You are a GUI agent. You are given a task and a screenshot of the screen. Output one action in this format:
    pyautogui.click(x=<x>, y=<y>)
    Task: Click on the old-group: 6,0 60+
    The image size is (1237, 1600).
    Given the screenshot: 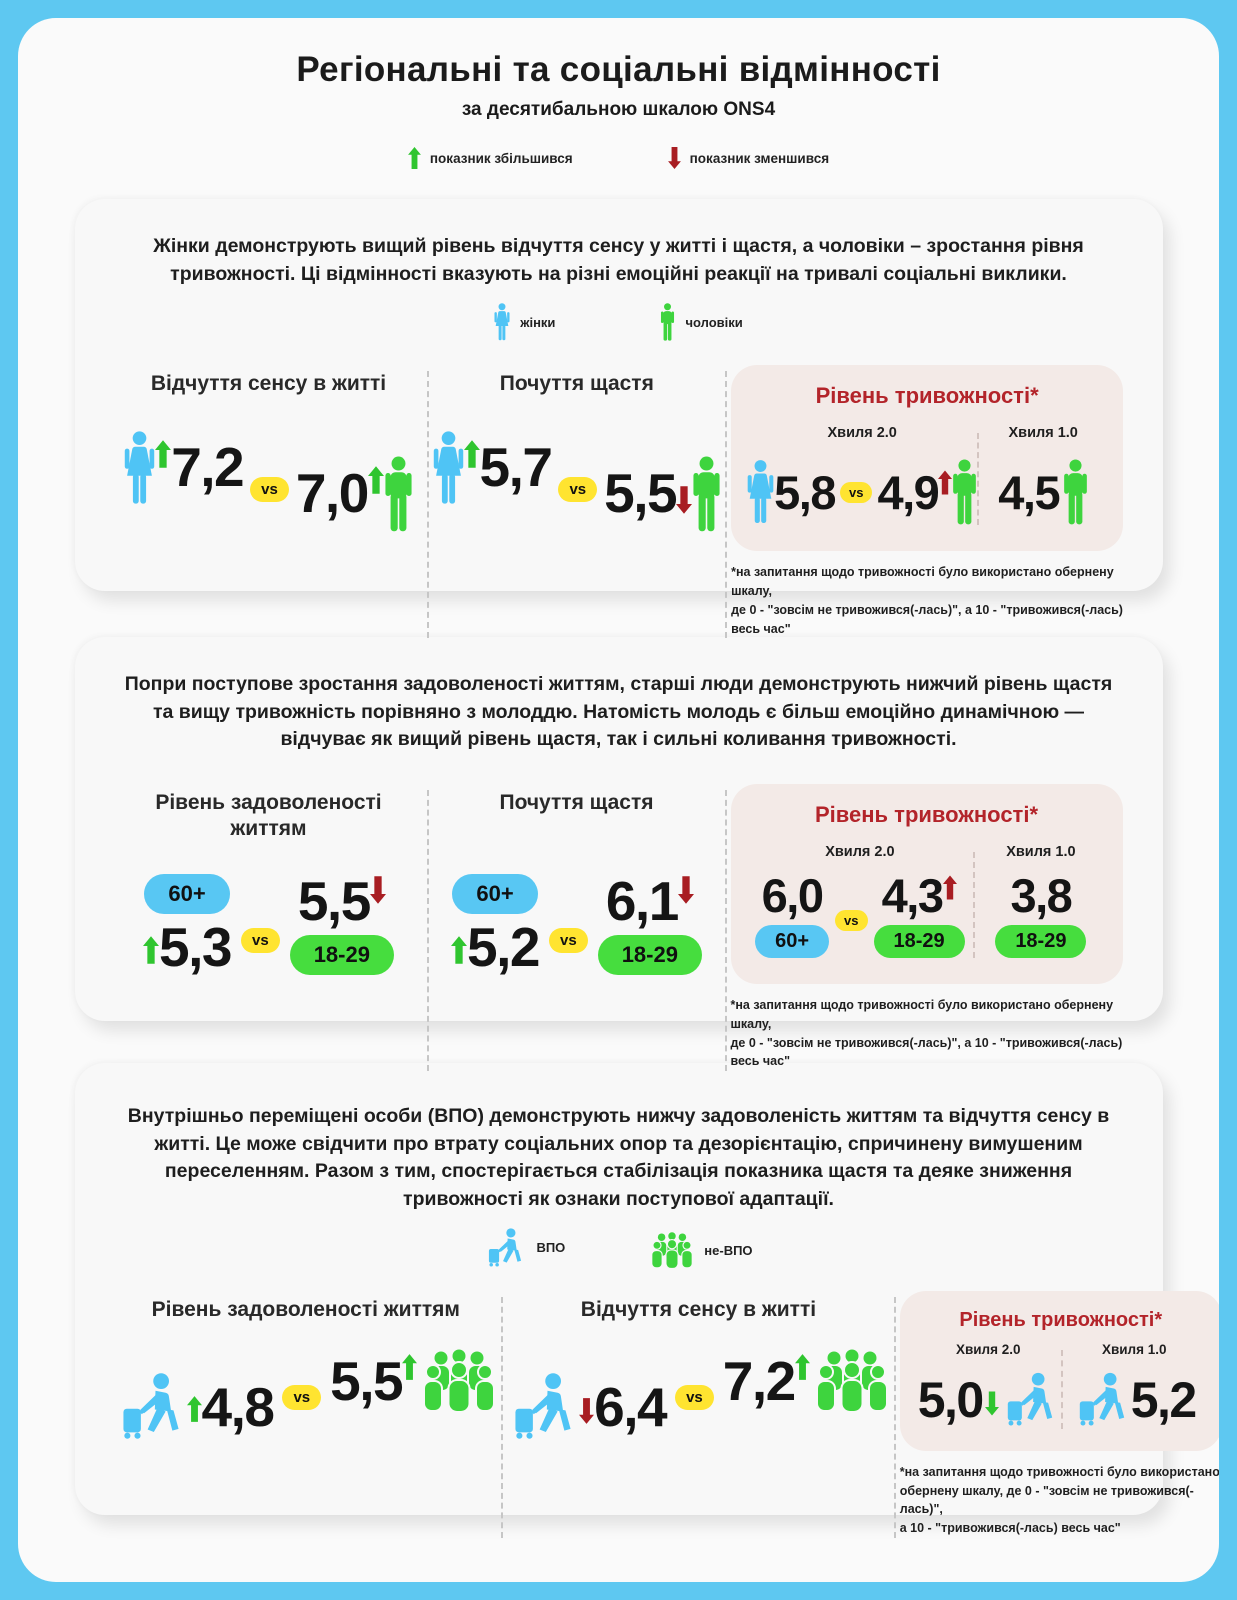 What is the action you would take?
    pyautogui.click(x=792, y=914)
    